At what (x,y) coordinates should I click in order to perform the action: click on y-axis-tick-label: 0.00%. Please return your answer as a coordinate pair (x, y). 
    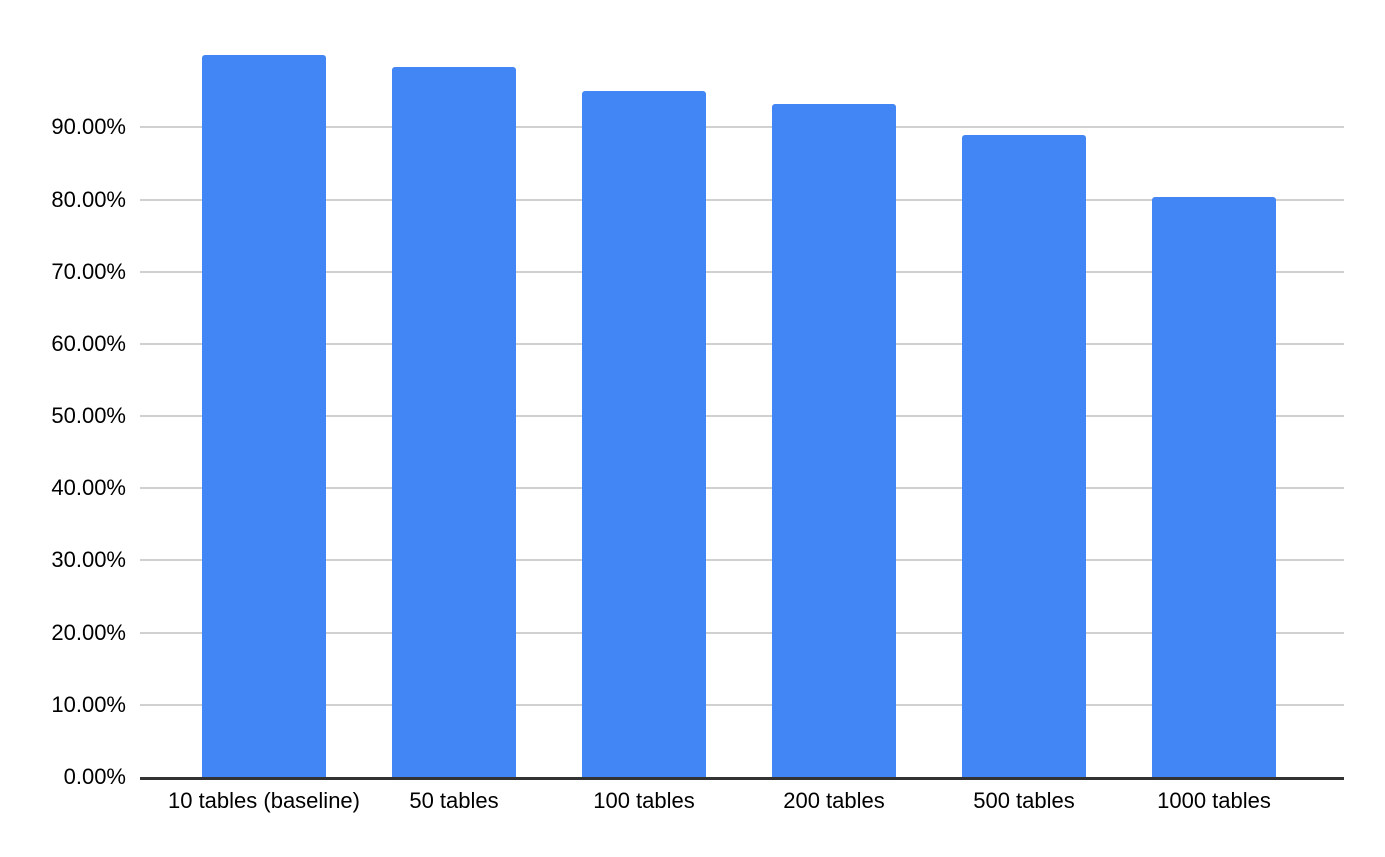
    Looking at the image, I should click on (94, 776).